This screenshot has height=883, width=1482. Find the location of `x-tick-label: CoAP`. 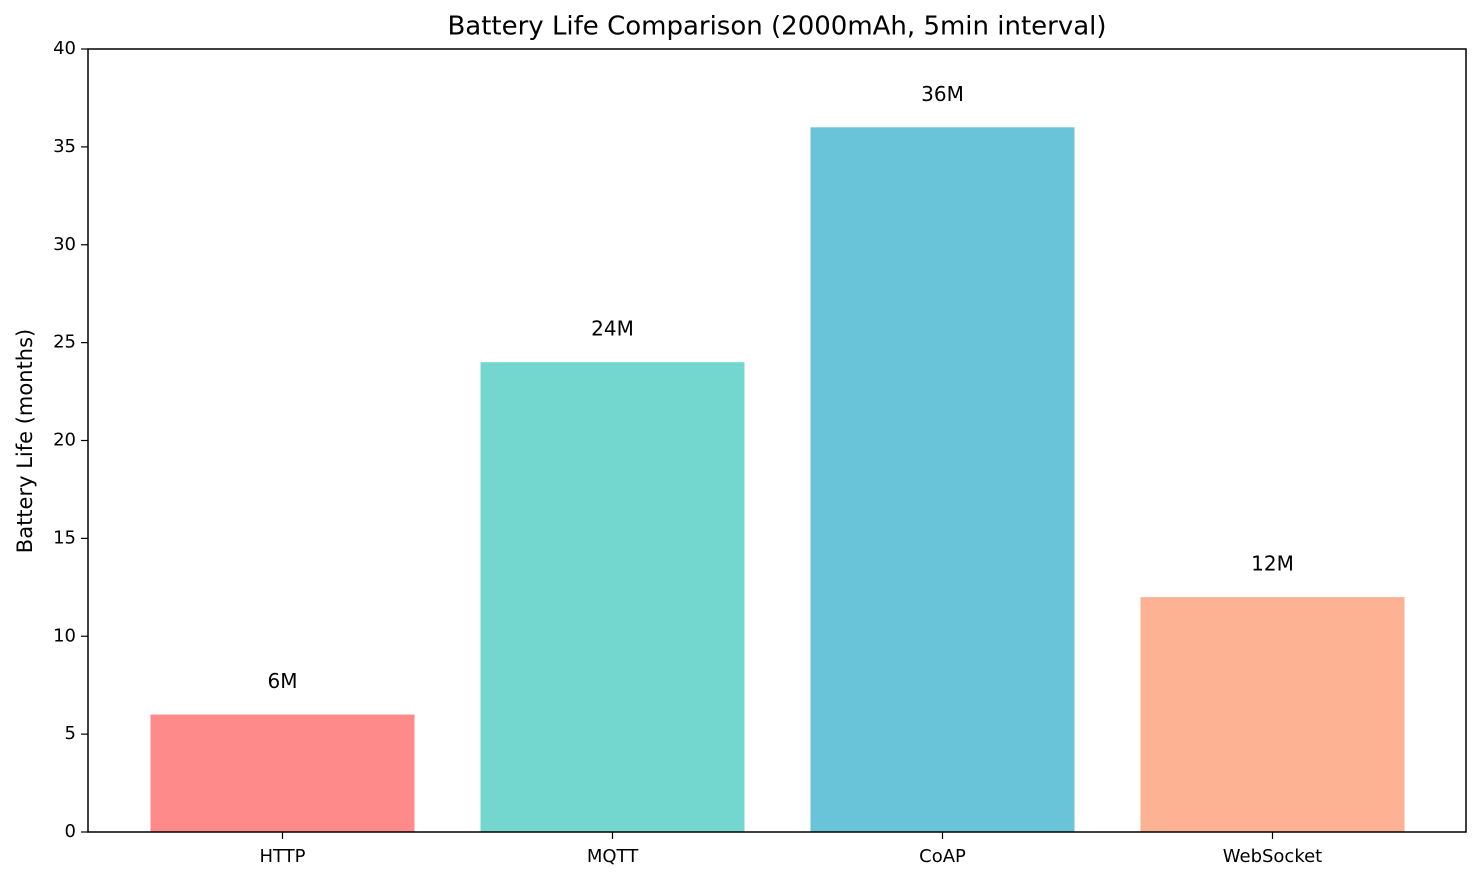

x-tick-label: CoAP is located at coordinates (942, 856).